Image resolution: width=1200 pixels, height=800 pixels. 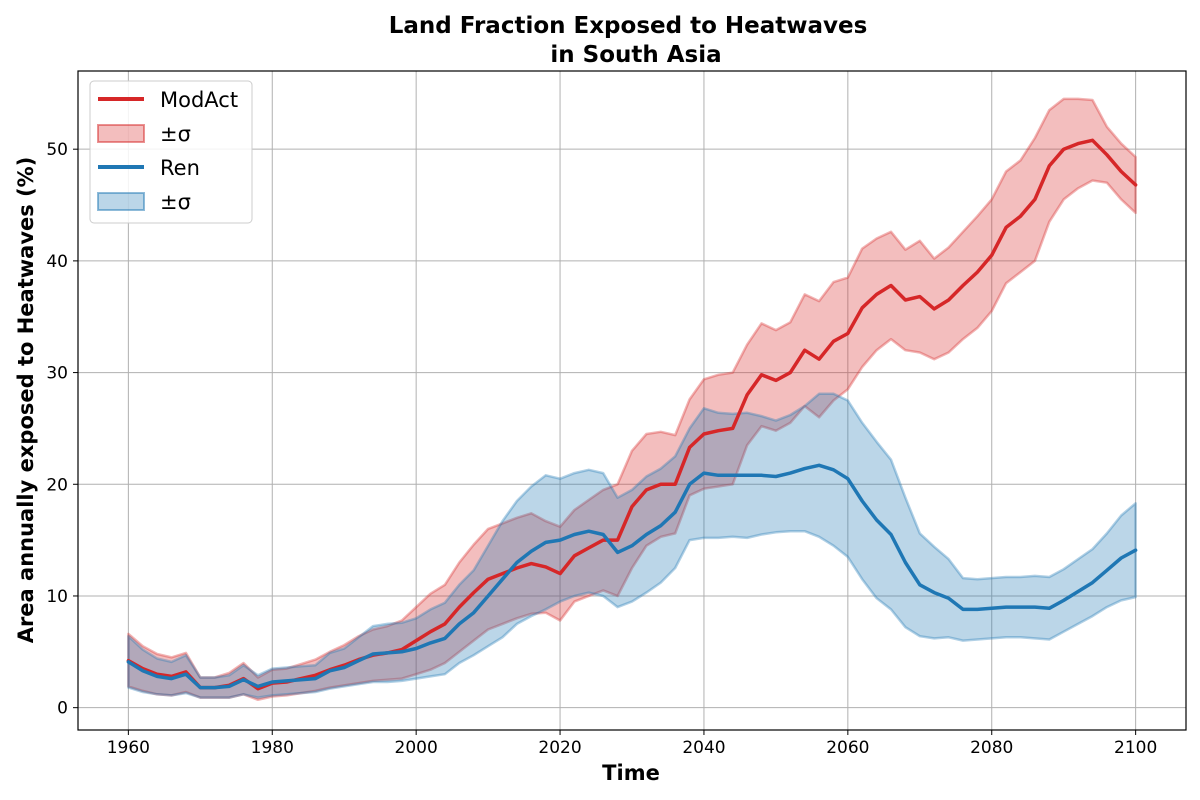 What do you see at coordinates (272, 748) in the screenshot?
I see `x-tick-label: 1980` at bounding box center [272, 748].